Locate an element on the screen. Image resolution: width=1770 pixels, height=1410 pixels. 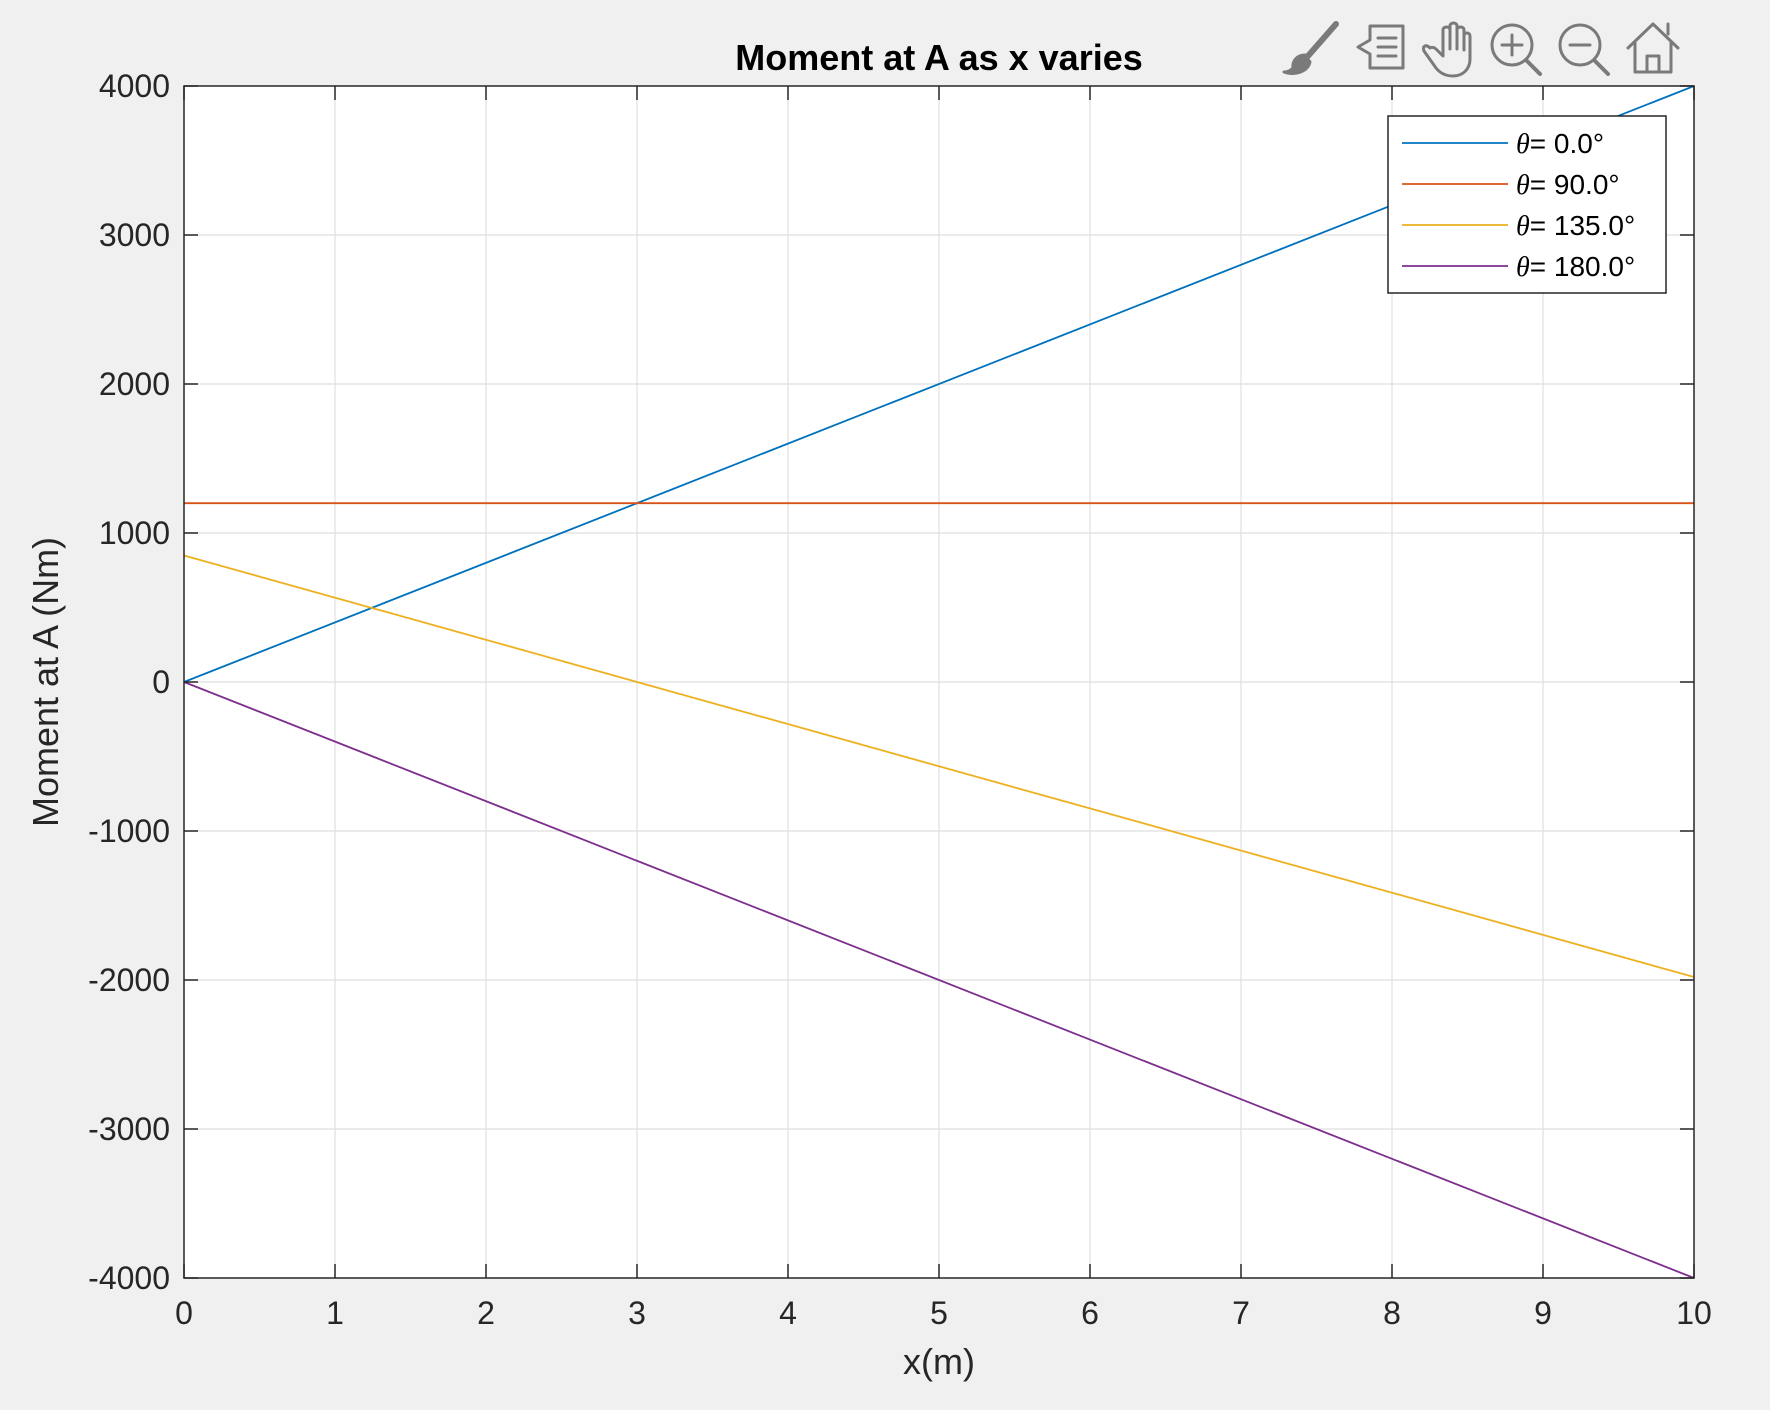
legend: θ= 0.0°θ= 90.0°θ= 135.0°θ= 180.0° is located at coordinates (1527, 204).